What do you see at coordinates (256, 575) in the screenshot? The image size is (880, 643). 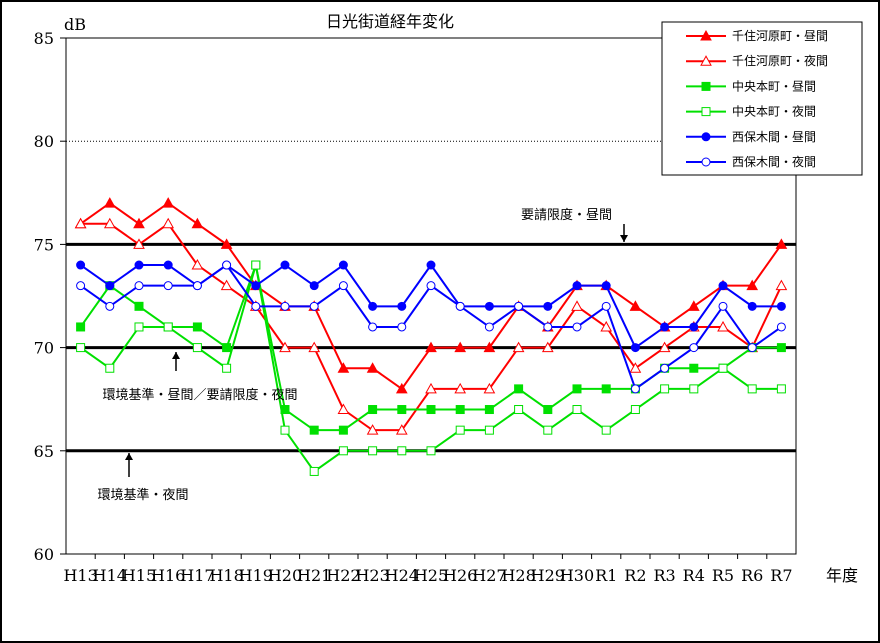 I see `x-tick-label: H19` at bounding box center [256, 575].